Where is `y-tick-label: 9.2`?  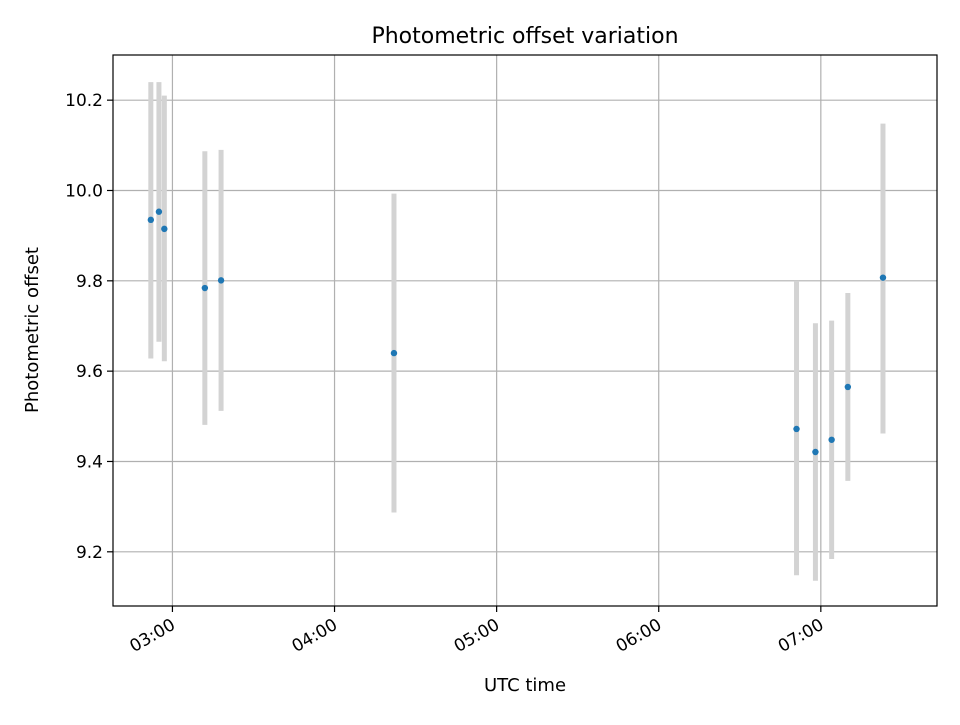 y-tick-label: 9.2 is located at coordinates (89, 553).